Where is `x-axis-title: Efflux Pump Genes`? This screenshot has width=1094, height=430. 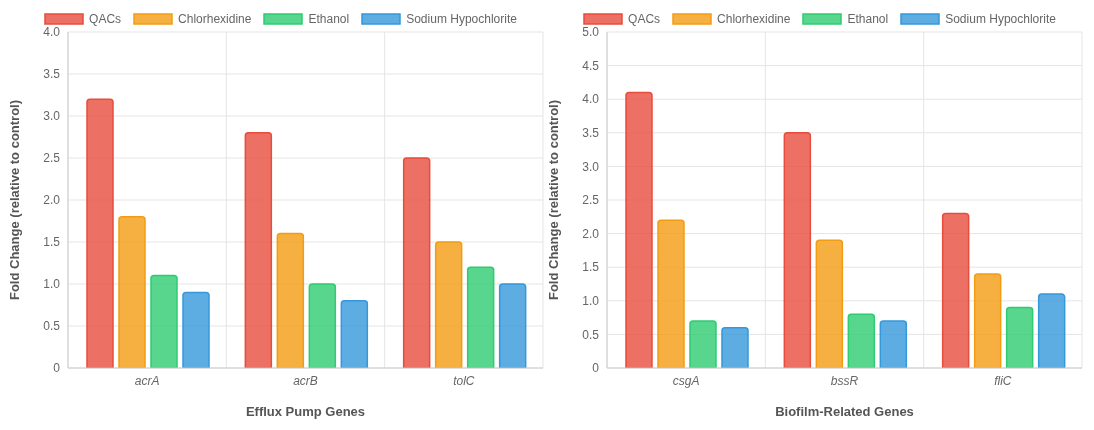 x-axis-title: Efflux Pump Genes is located at coordinates (305, 411).